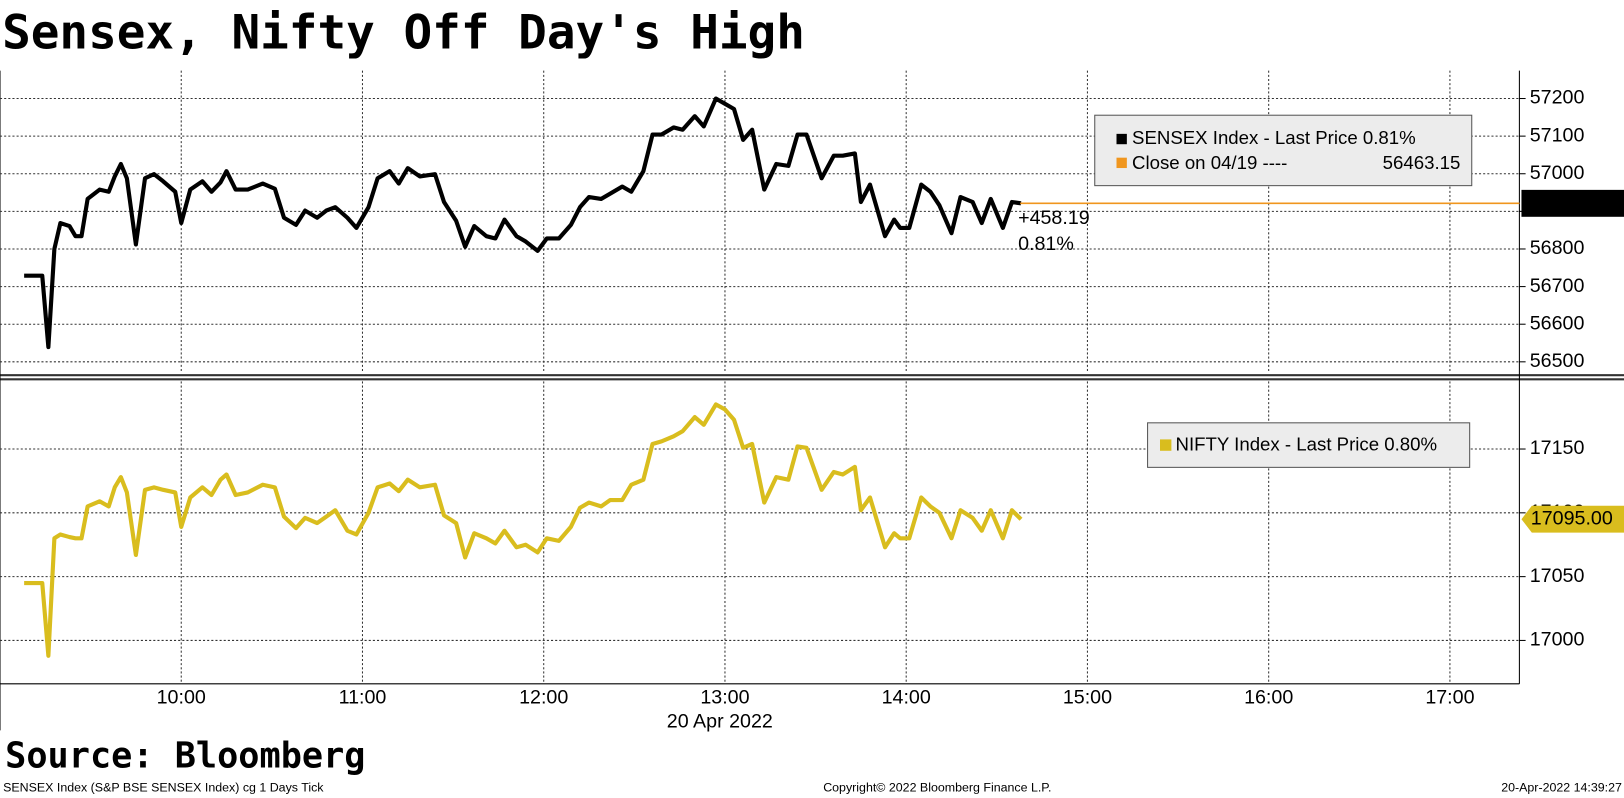  Describe the element at coordinates (1557, 286) in the screenshot. I see `y-tick-label: 56700` at that location.